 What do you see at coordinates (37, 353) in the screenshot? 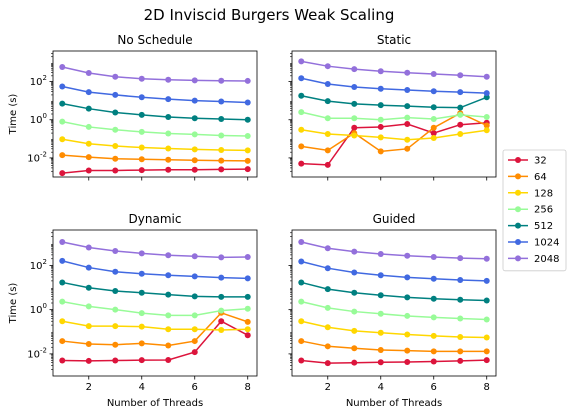
I see `y-tick-label: 10⁻²` at bounding box center [37, 353].